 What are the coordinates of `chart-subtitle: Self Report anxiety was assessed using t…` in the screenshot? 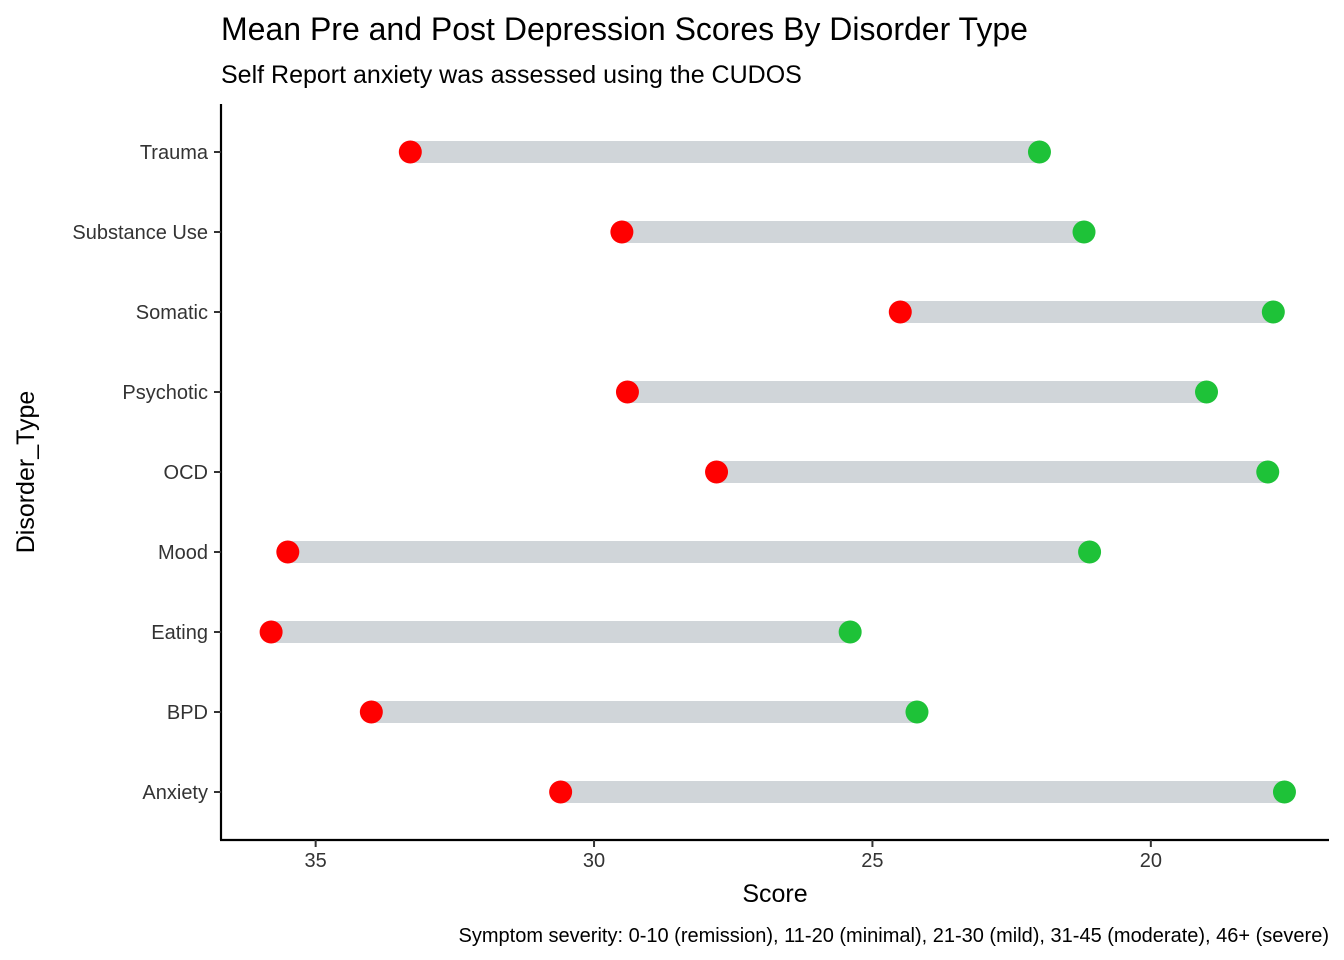 It's located at (511, 75).